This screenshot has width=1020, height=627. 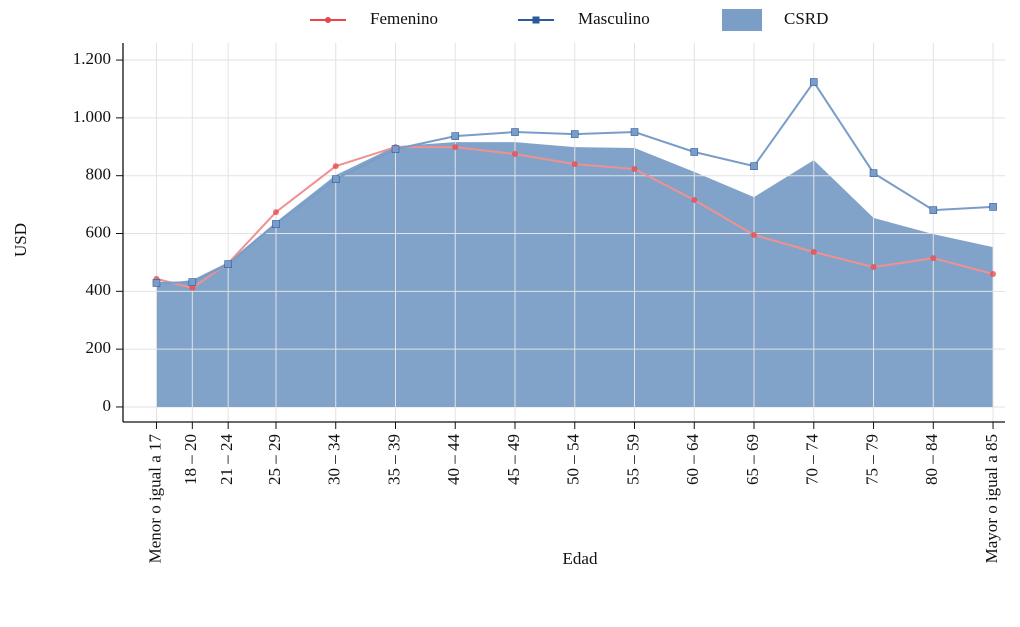 I want to click on legend-label: Masculino, so click(x=614, y=18).